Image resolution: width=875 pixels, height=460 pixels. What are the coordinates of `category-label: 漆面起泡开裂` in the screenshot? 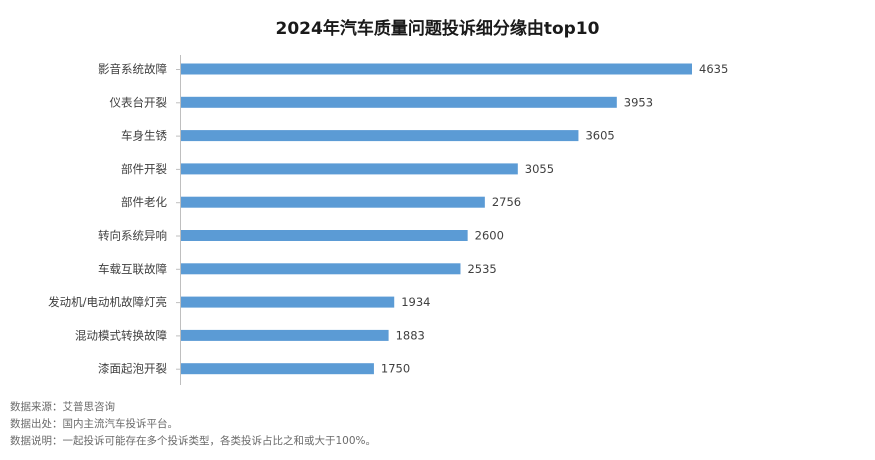 It's located at (132, 369).